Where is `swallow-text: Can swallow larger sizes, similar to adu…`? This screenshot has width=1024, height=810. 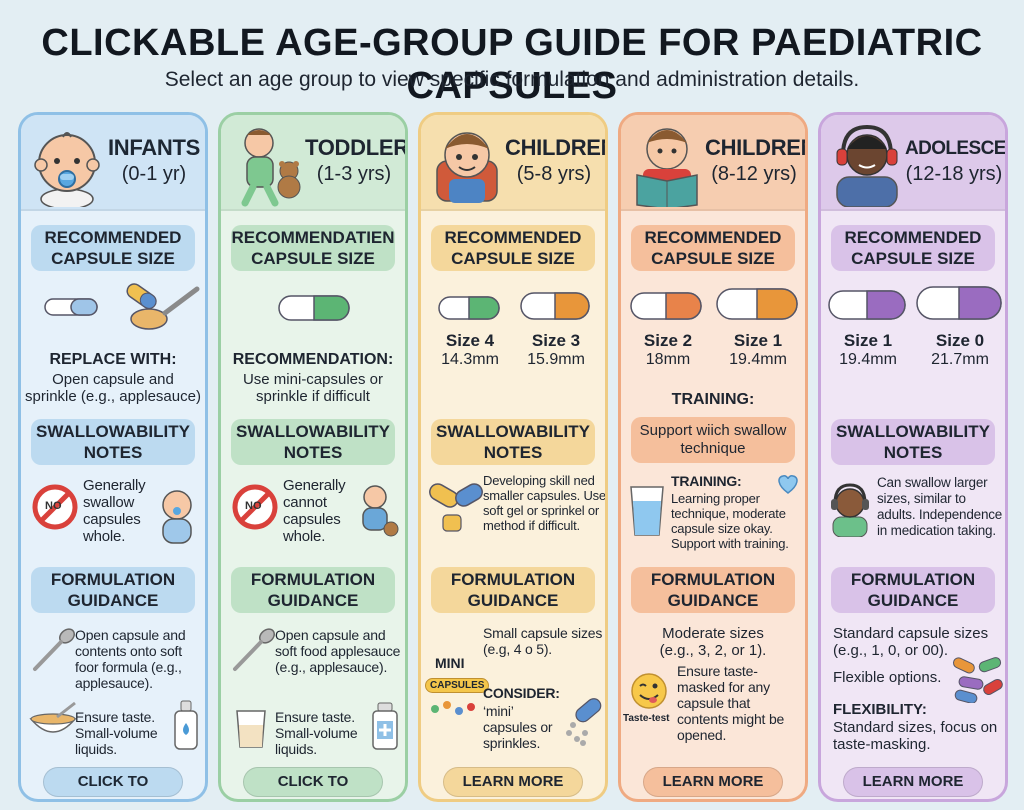 swallow-text: Can swallow larger sizes, similar to adu… is located at coordinates (940, 506).